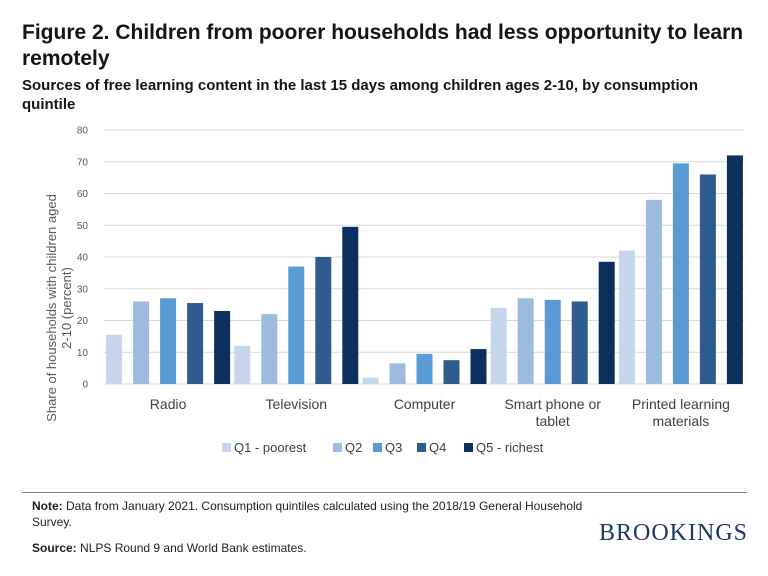 This screenshot has height=576, width=768. What do you see at coordinates (83, 289) in the screenshot?
I see `y-tick-label: 30` at bounding box center [83, 289].